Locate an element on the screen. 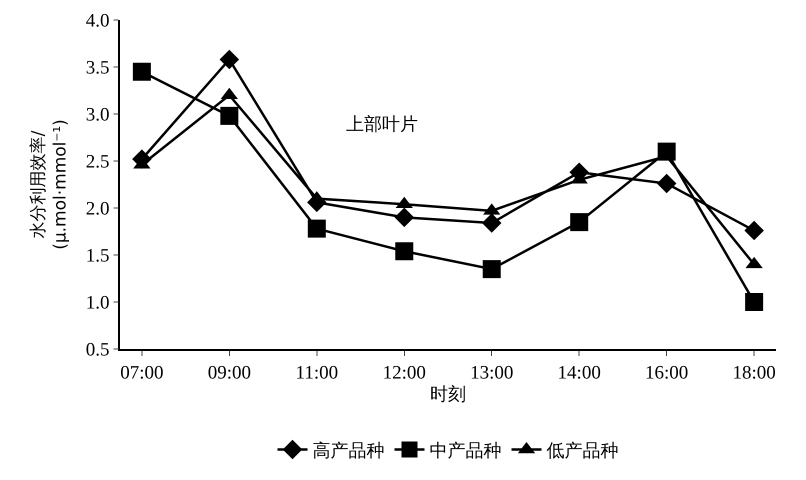  x-tick-label: 12:00 is located at coordinates (404, 373).